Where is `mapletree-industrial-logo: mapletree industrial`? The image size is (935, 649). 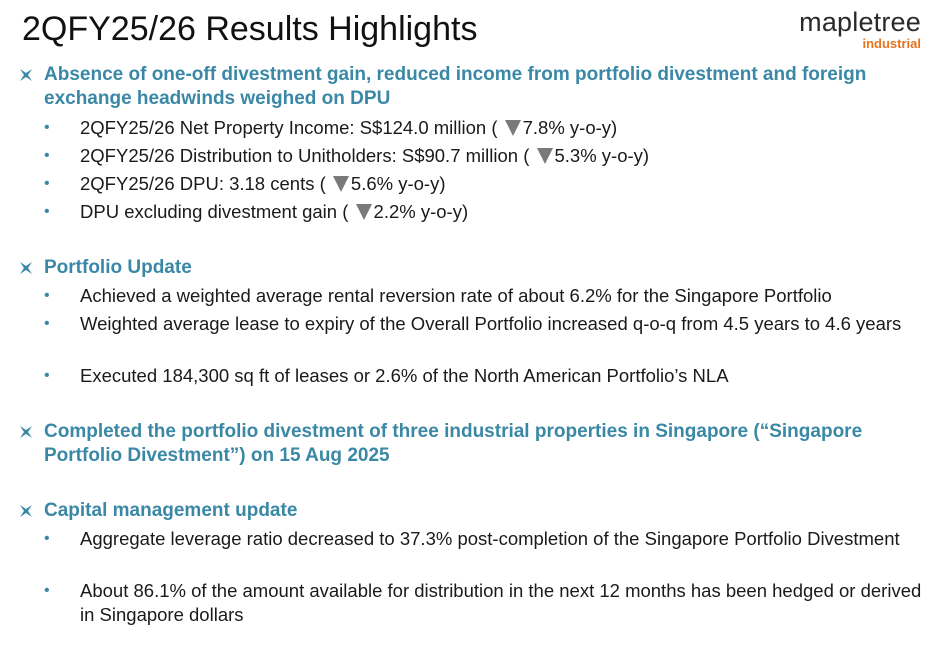 mapletree-industrial-logo: mapletree industrial is located at coordinates (851, 28).